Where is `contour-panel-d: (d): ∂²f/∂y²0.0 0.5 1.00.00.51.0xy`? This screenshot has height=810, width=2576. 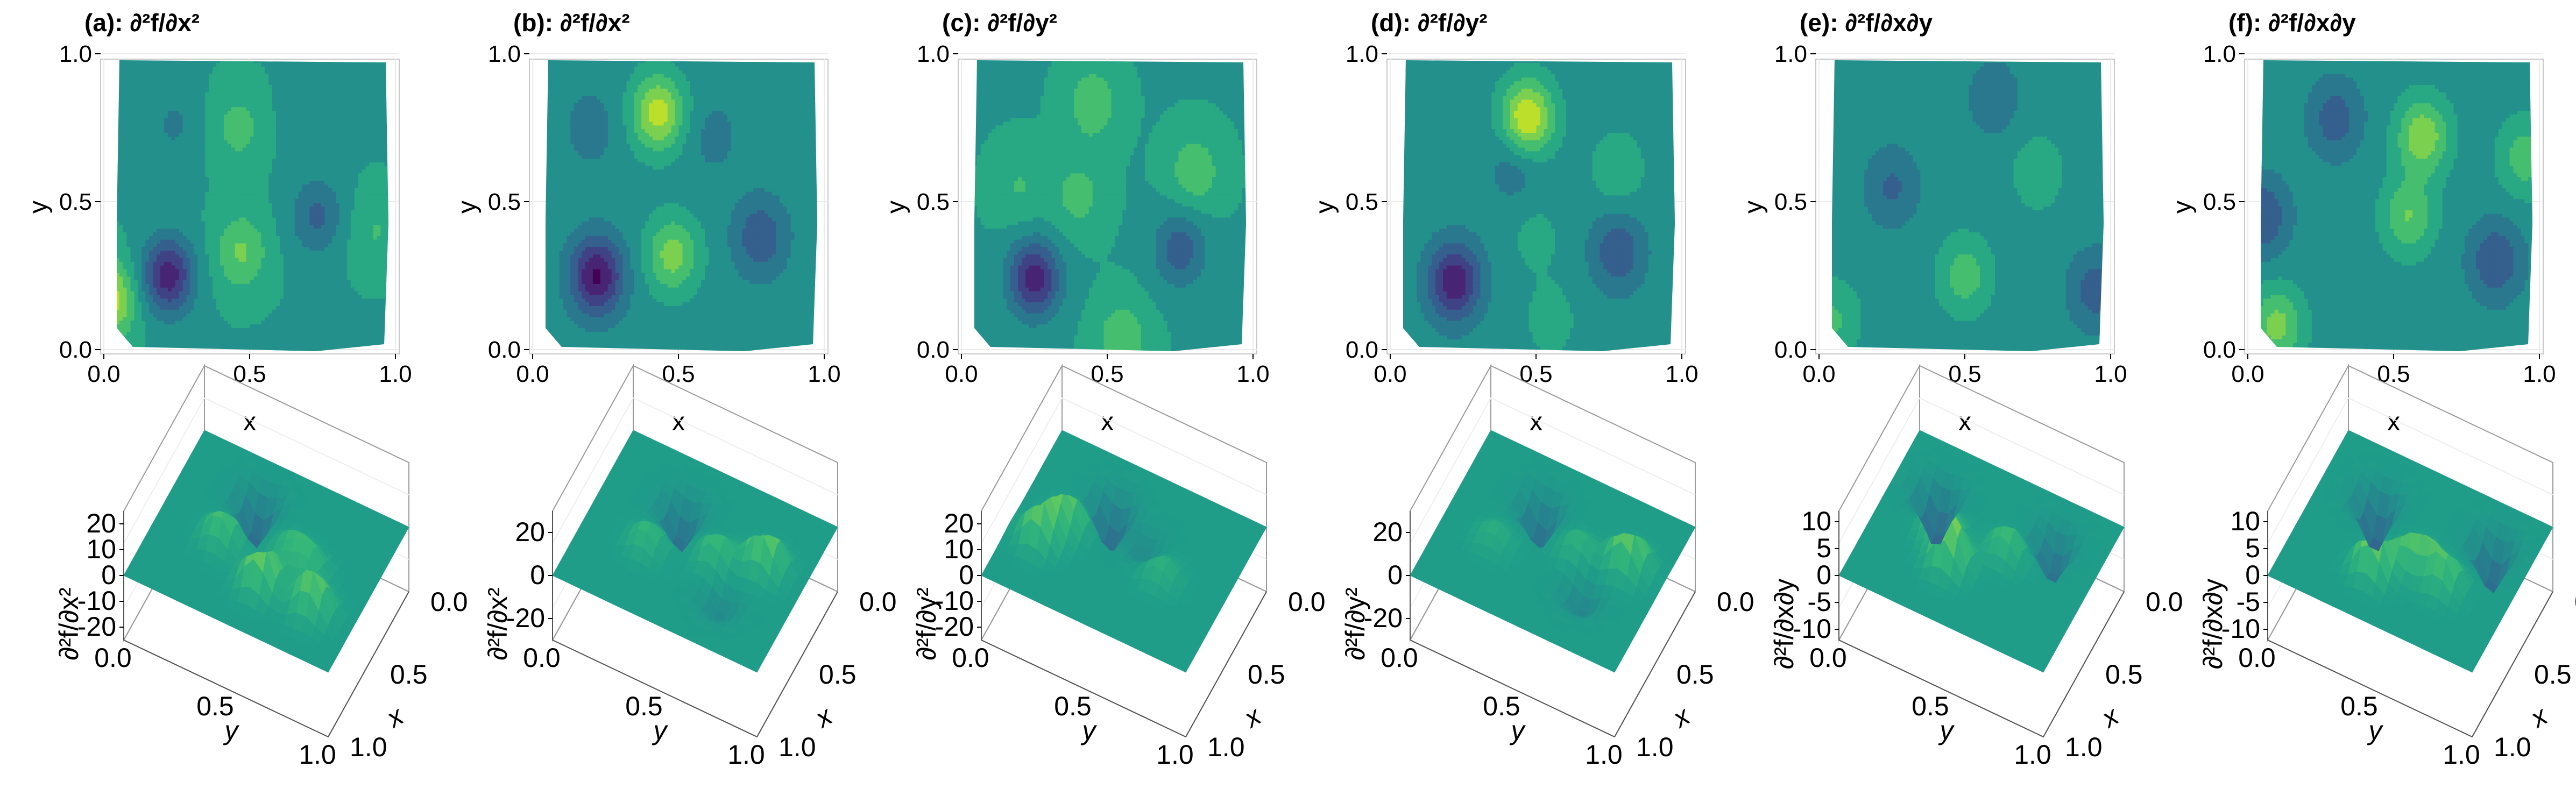 contour-panel-d: (d): ∂²f/∂y²0.0 0.5 1.00.00.51.0xy is located at coordinates (1505, 222).